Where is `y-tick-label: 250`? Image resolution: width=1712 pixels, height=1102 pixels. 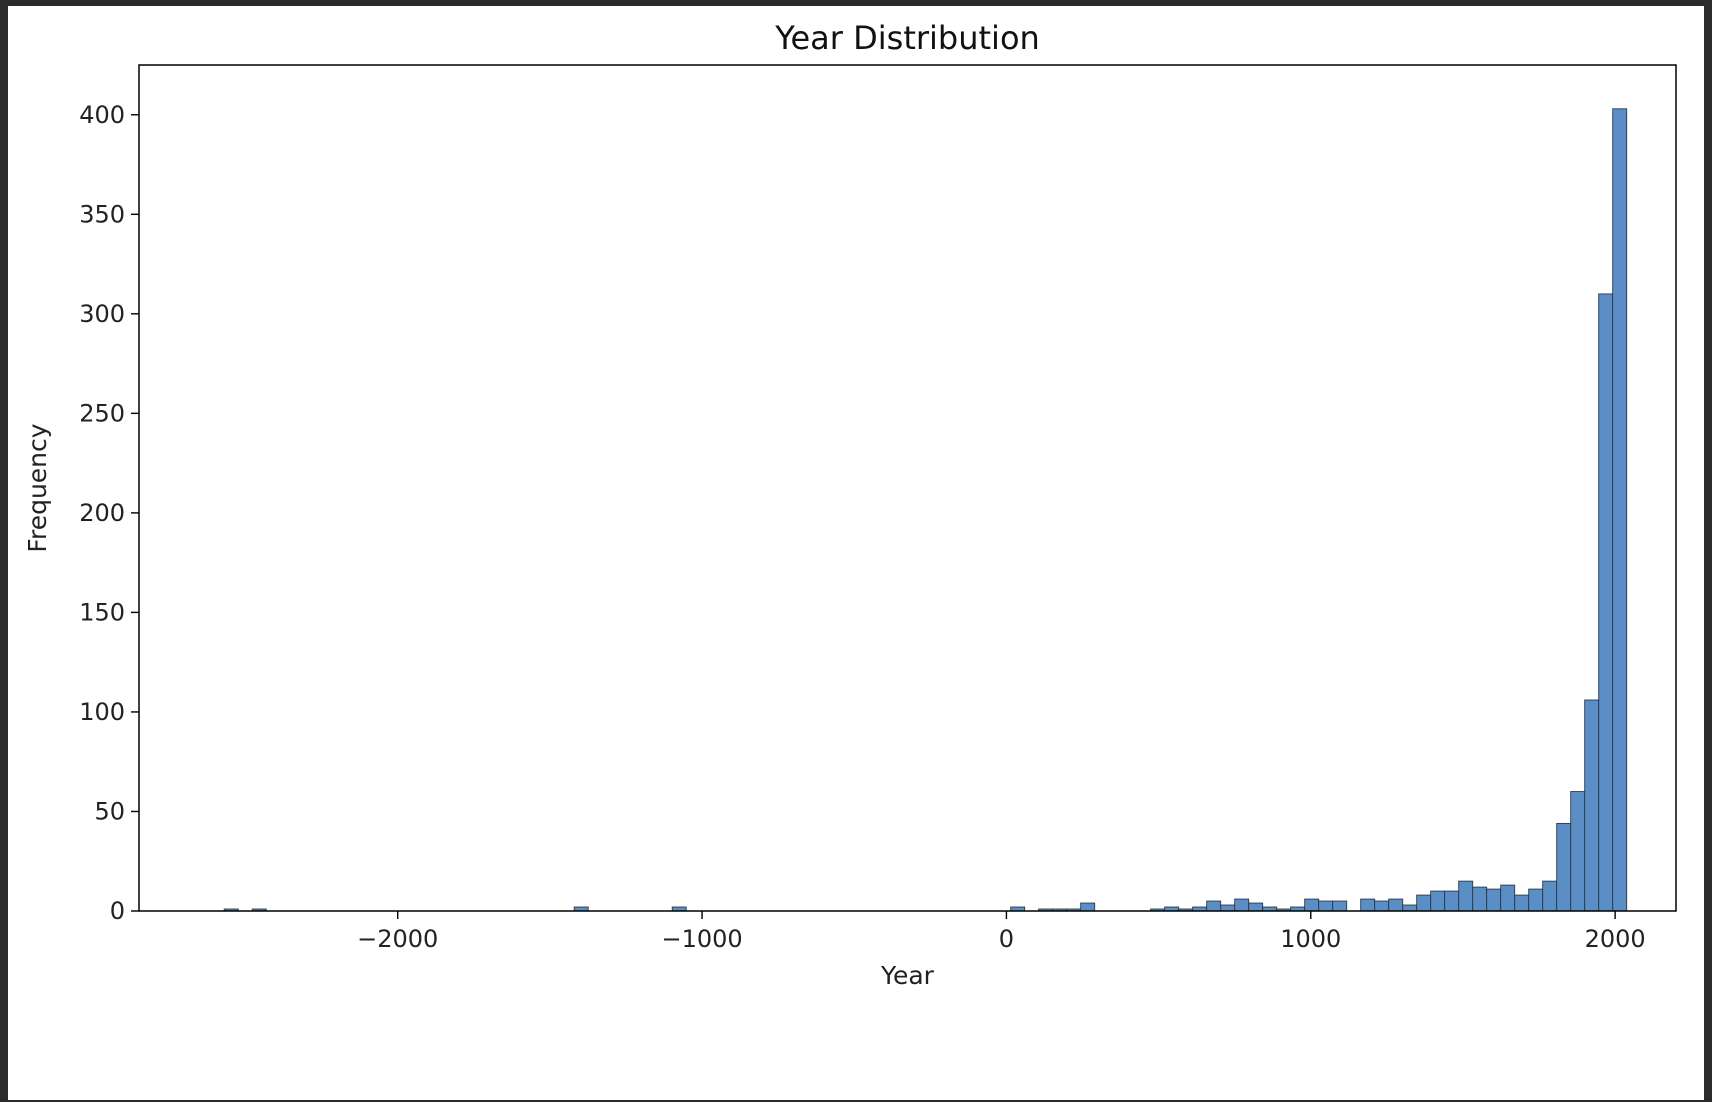 y-tick-label: 250 is located at coordinates (102, 413).